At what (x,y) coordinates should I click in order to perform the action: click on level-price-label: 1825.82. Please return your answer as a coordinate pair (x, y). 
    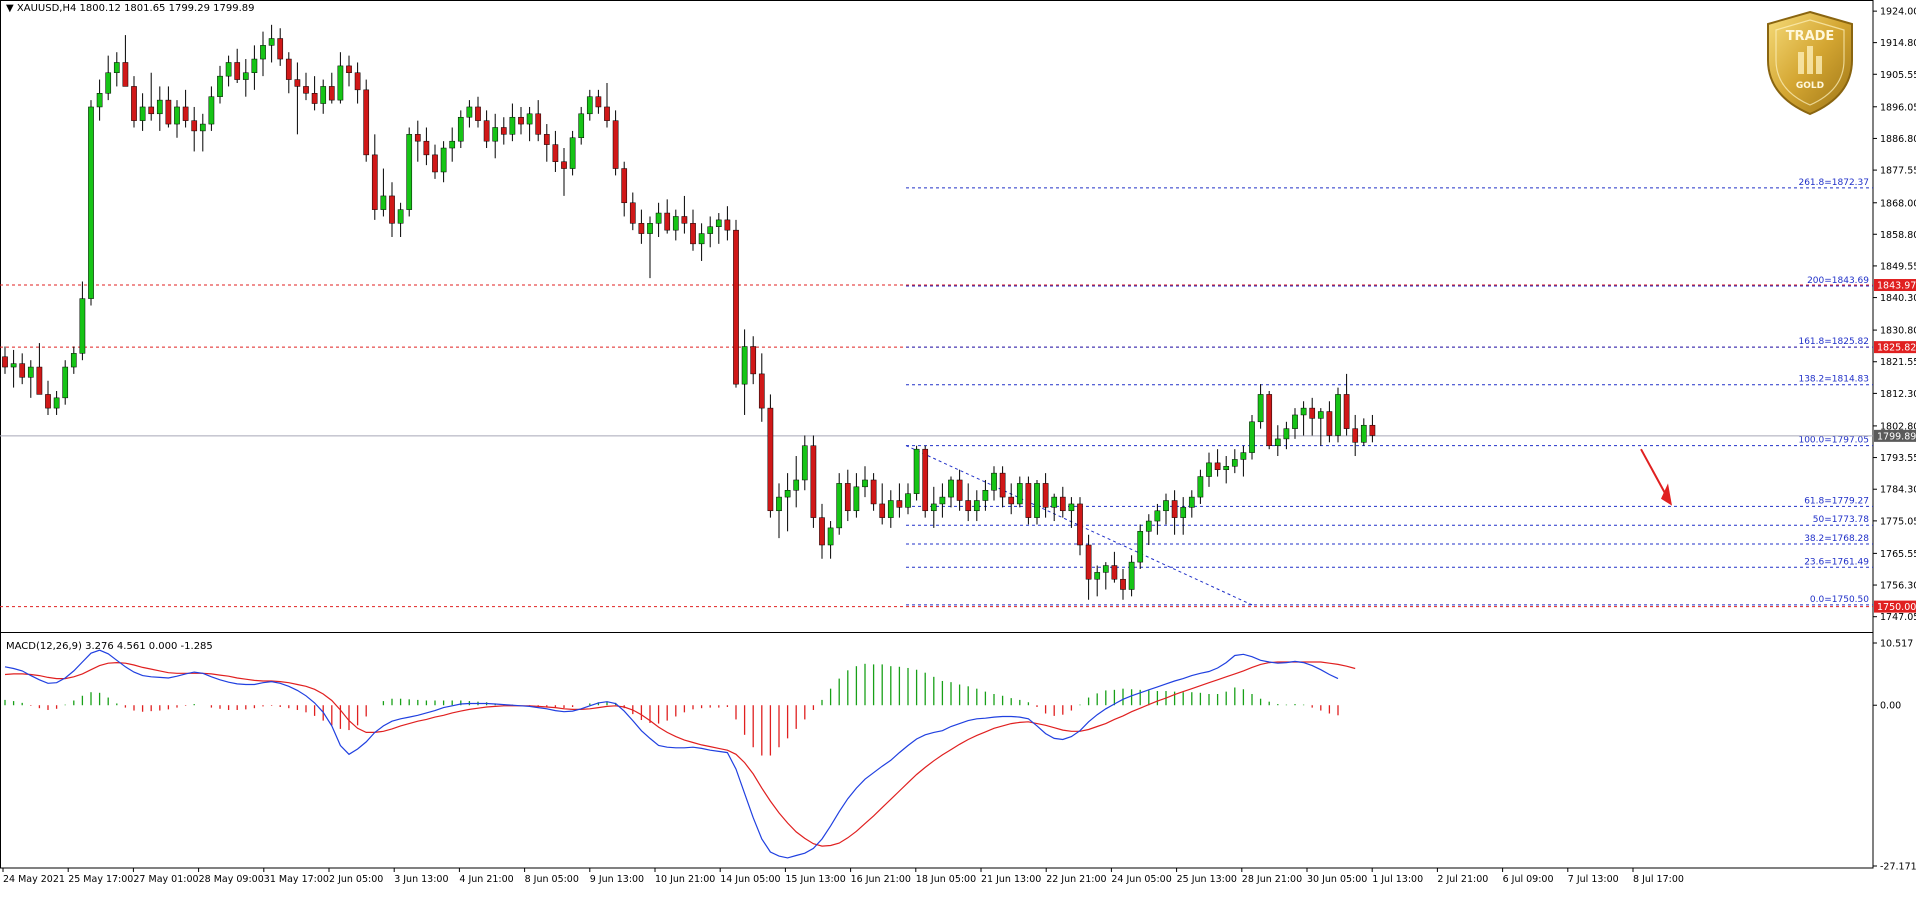
    Looking at the image, I should click on (1896, 348).